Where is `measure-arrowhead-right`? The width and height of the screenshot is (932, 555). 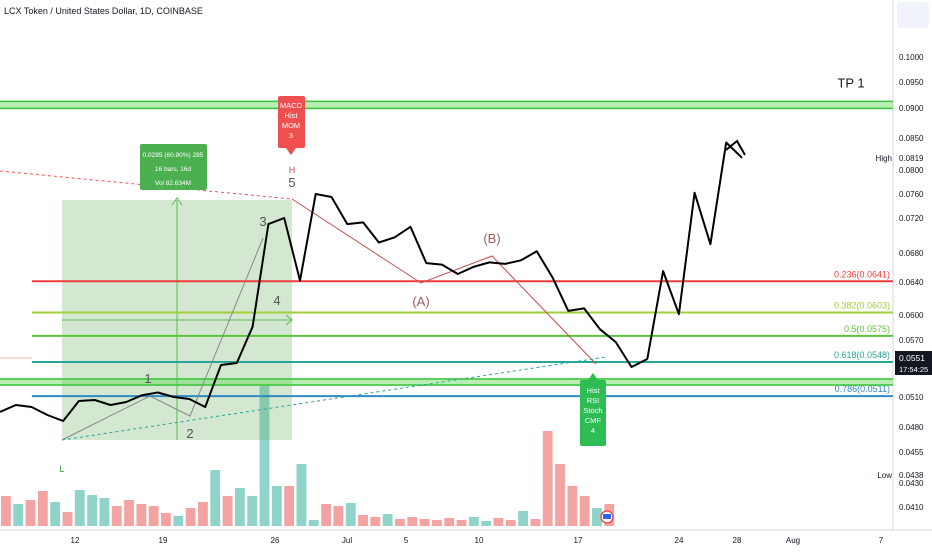 measure-arrowhead-right is located at coordinates (289, 320).